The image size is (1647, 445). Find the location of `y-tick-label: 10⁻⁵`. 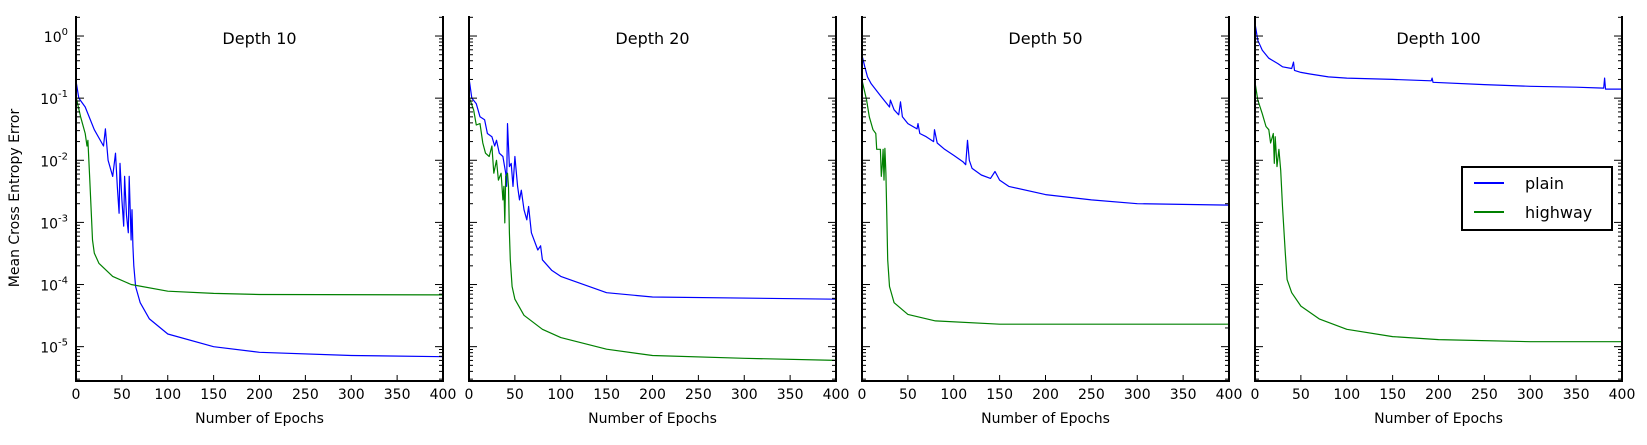

y-tick-label: 10⁻⁵ is located at coordinates (54, 347).